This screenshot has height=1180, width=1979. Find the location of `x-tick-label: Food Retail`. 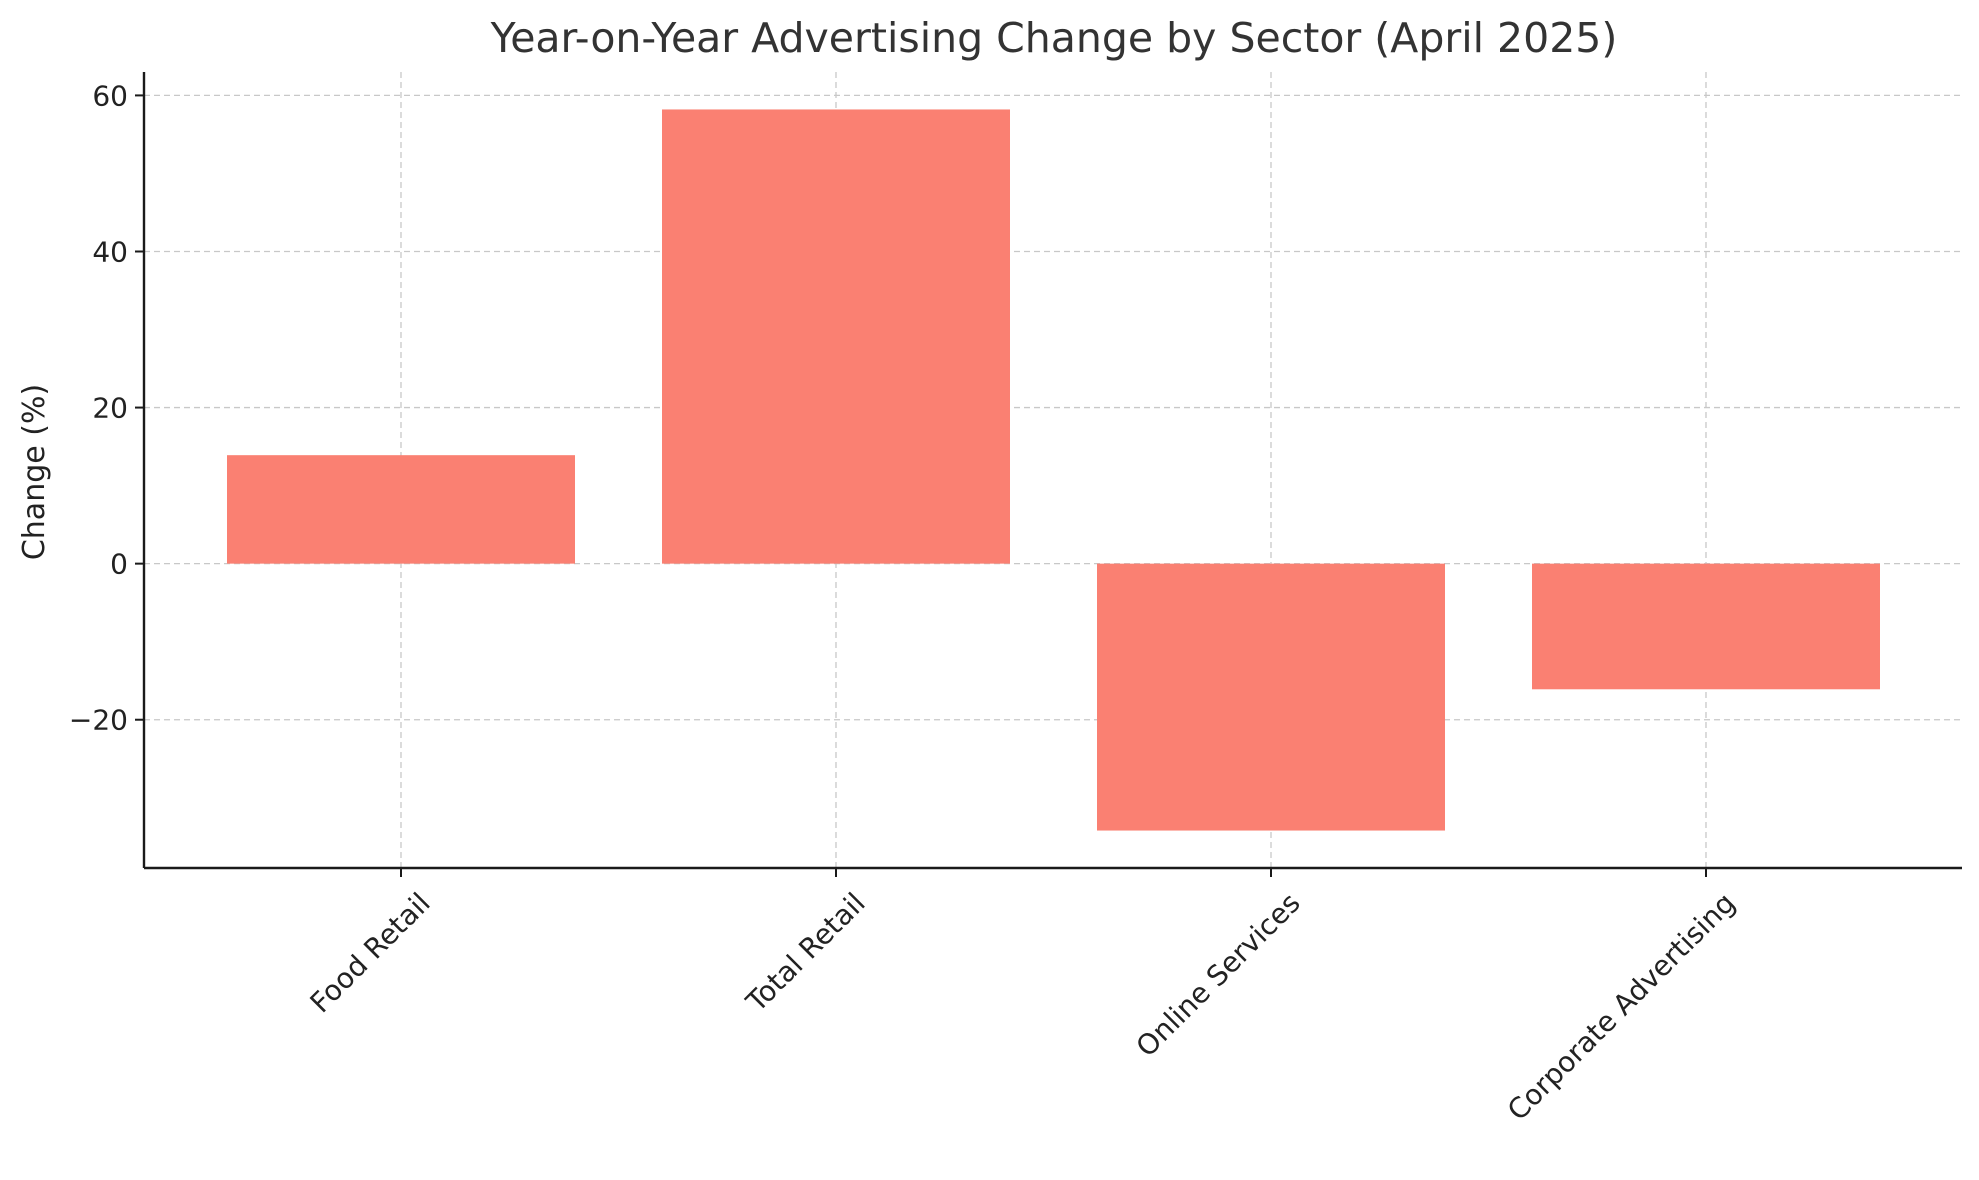

x-tick-label: Food Retail is located at coordinates (370, 952).